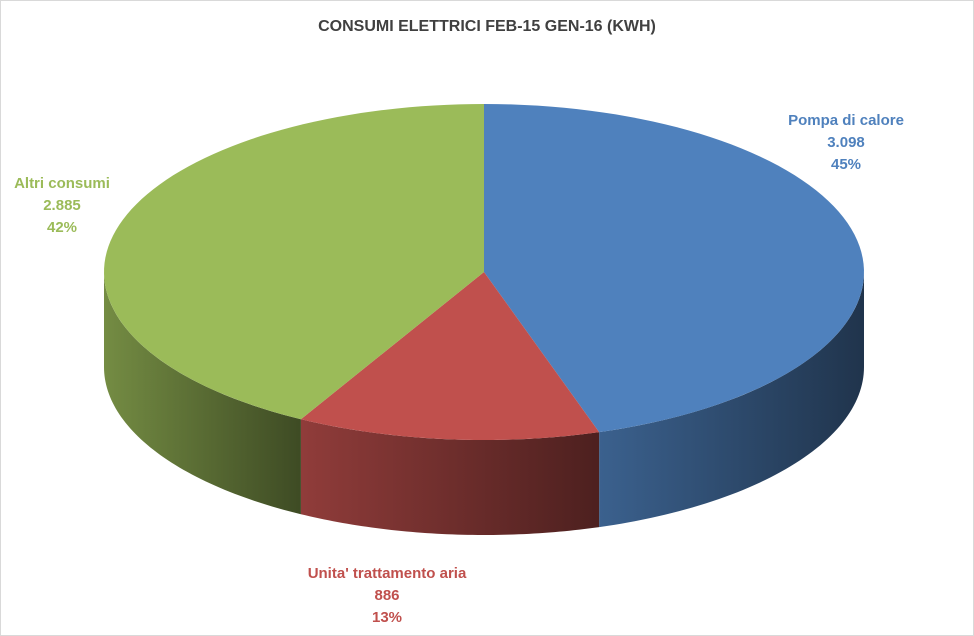 This screenshot has height=636, width=974. What do you see at coordinates (450, 356) in the screenshot?
I see `slice` at bounding box center [450, 356].